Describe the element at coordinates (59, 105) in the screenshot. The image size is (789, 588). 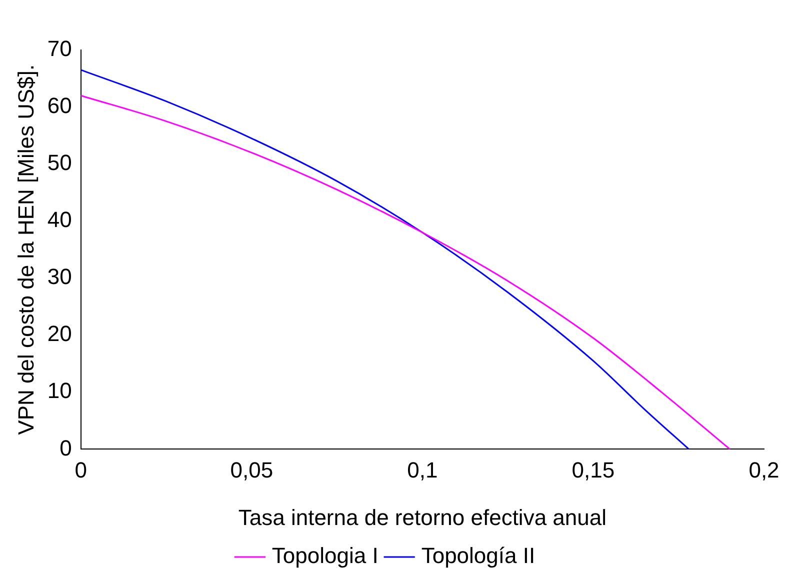
I see `y-tick-label: 60` at that location.